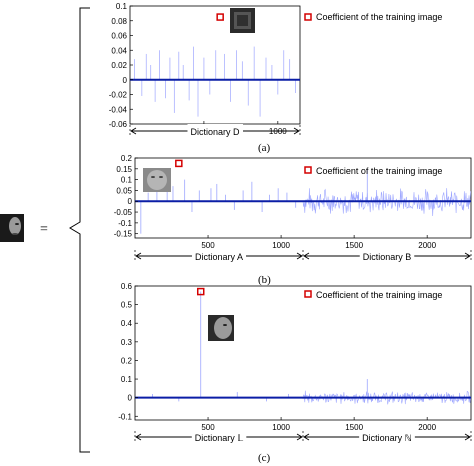 Image resolution: width=474 pixels, height=466 pixels. What do you see at coordinates (124, 169) in the screenshot?
I see `panel-b-ytick-label: 0.15` at bounding box center [124, 169].